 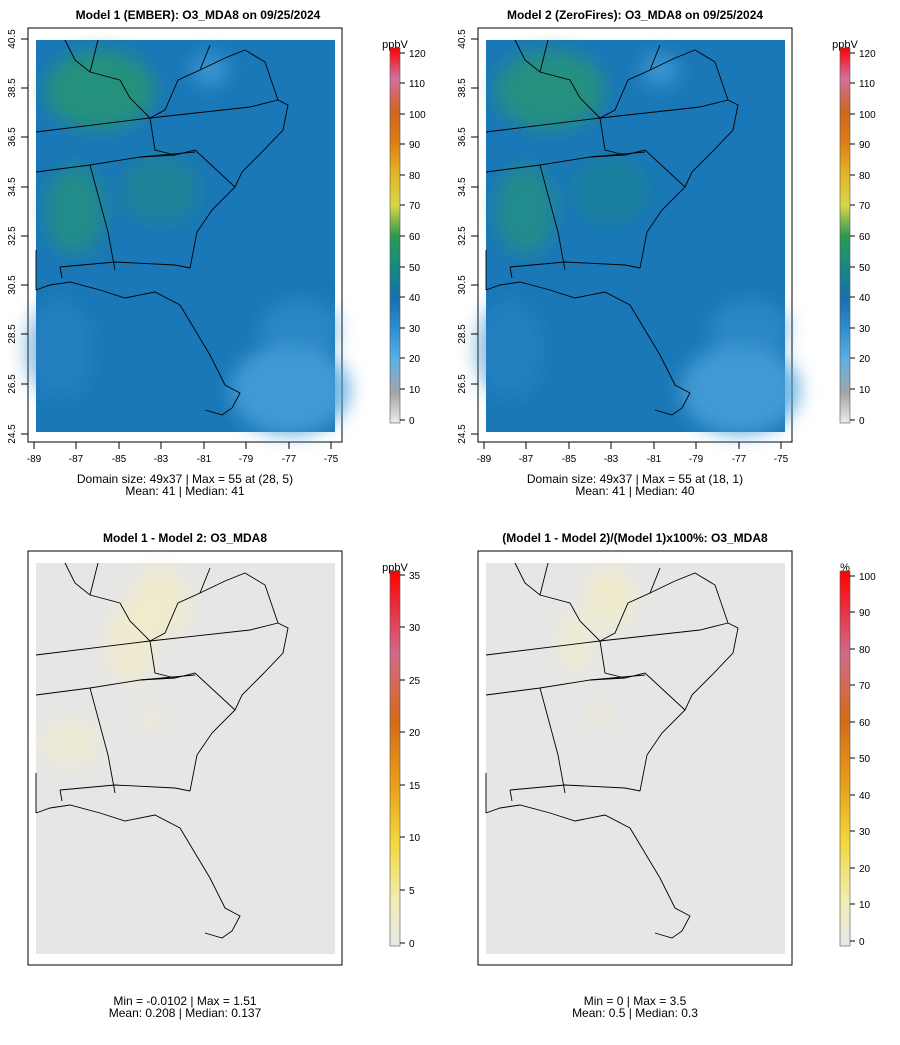 What do you see at coordinates (415, 786) in the screenshot?
I see `colorbar-tick: 15` at bounding box center [415, 786].